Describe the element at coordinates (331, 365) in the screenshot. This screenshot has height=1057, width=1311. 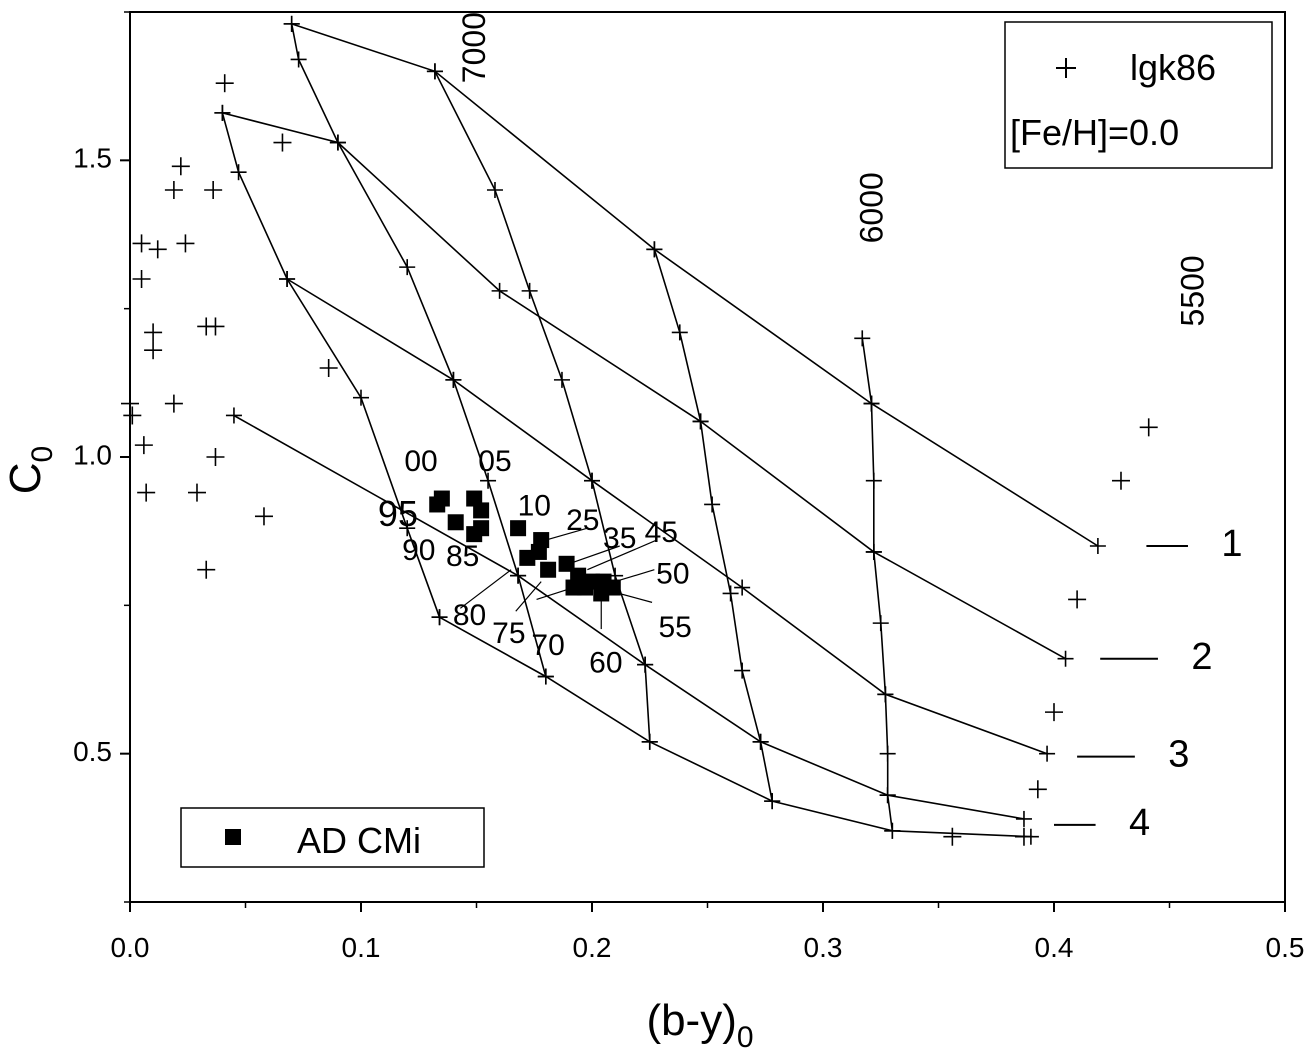
I see `temperature-line-t1` at that location.